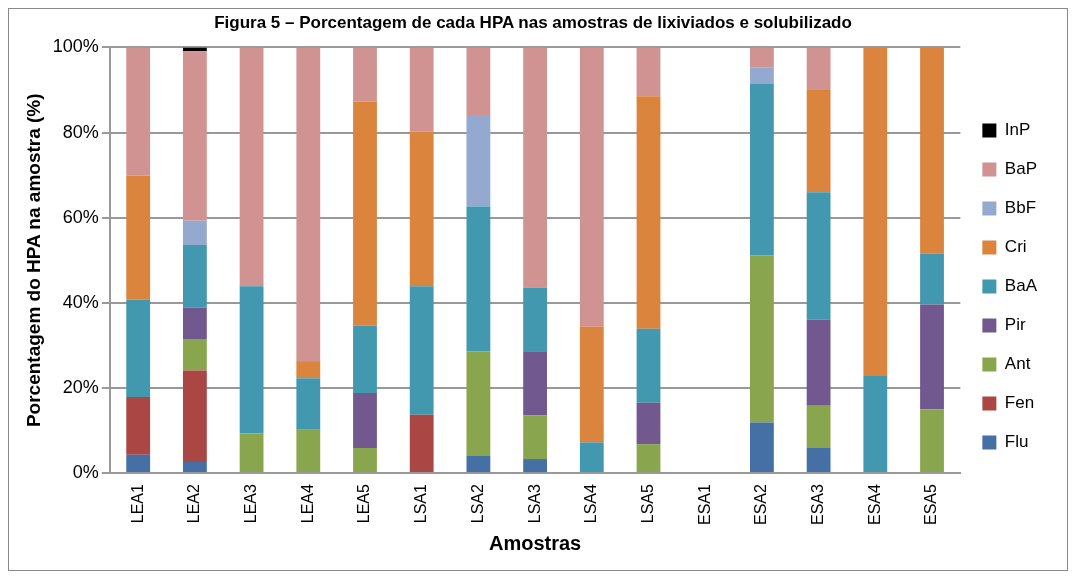 The image size is (1076, 579). What do you see at coordinates (364, 503) in the screenshot?
I see `x-tick-label: LEA5` at bounding box center [364, 503].